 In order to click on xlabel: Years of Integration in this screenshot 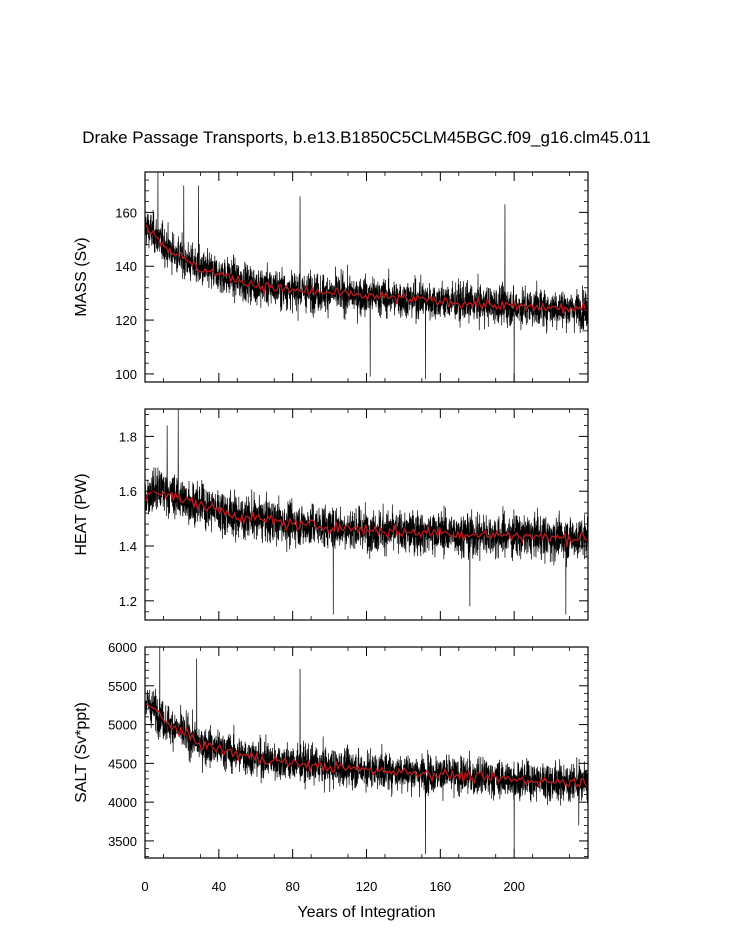, I will do `click(366, 912)`.